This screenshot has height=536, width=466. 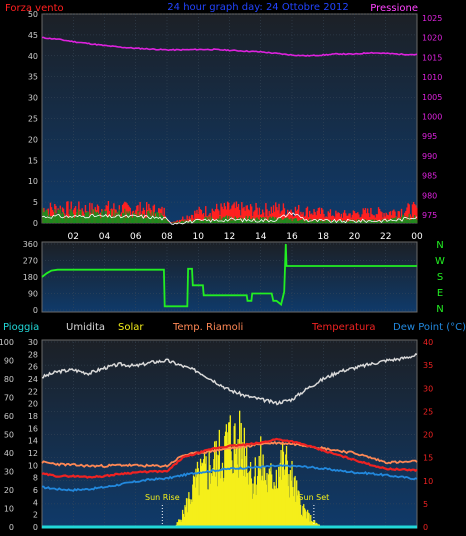 What do you see at coordinates (199, 237) in the screenshot?
I see `x-tick-label: 10` at bounding box center [199, 237].